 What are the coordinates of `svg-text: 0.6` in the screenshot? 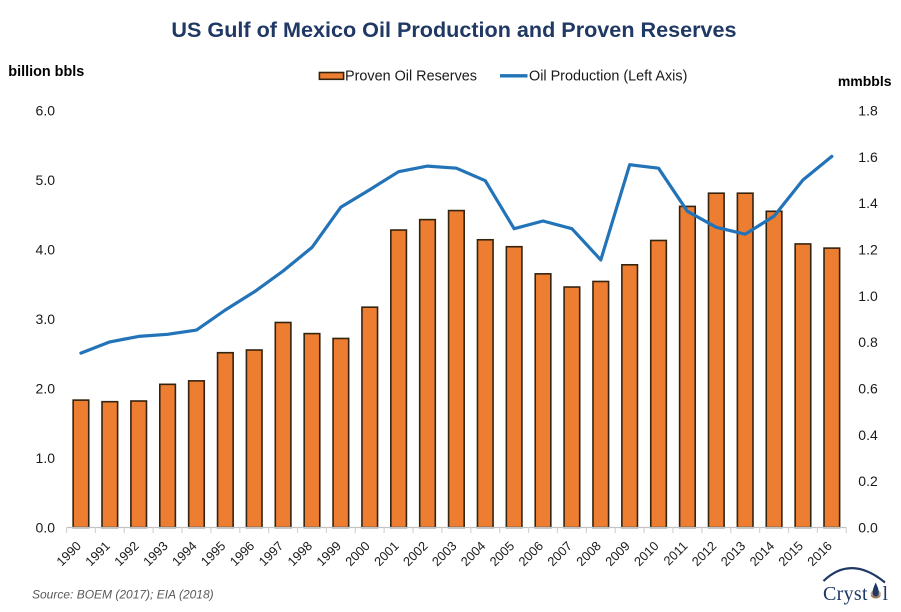 It's located at (868, 389).